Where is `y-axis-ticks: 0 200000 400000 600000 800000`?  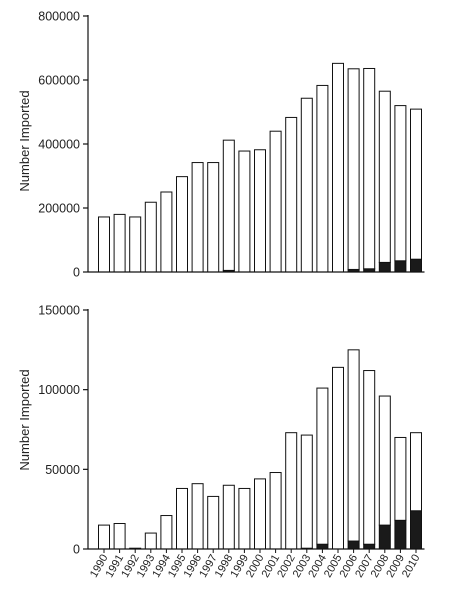 y-axis-ticks: 0 200000 400000 600000 800000 is located at coordinates (63, 145).